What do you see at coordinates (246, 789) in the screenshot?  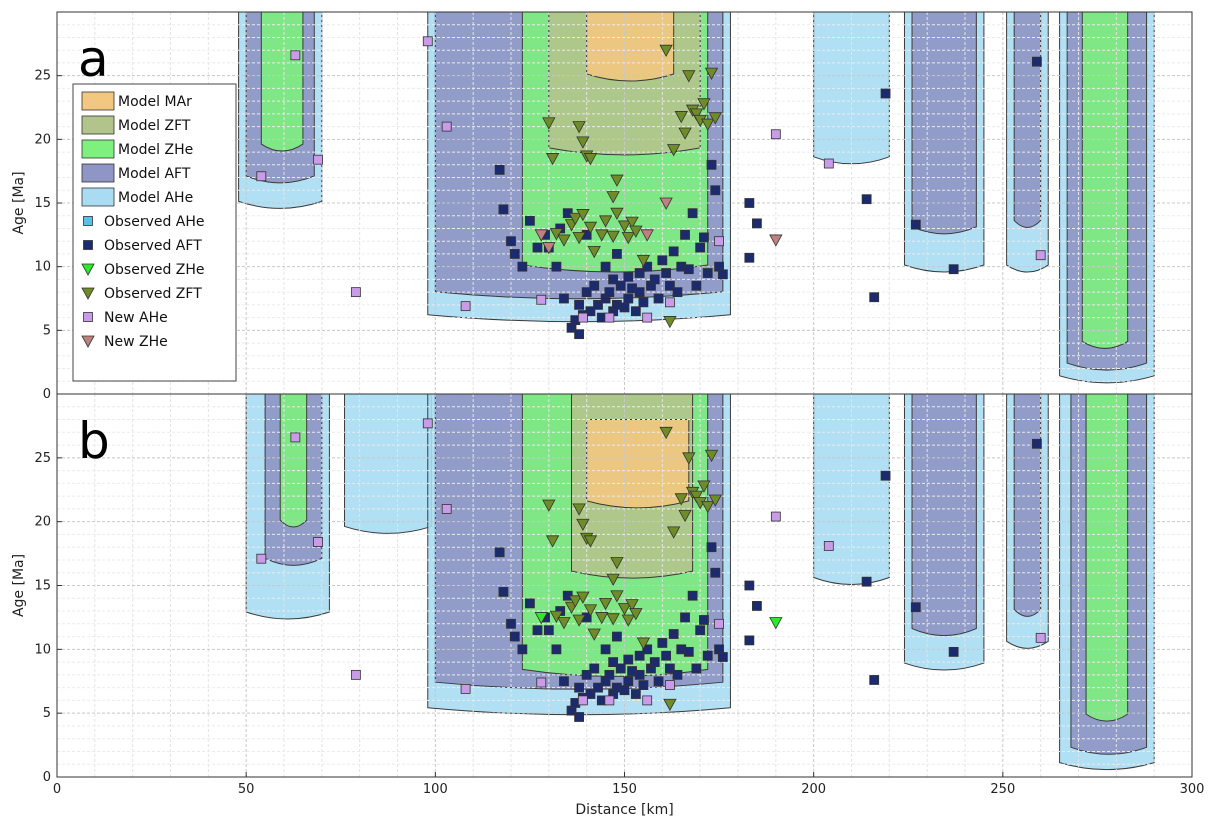 I see `x-tick-label: 50` at bounding box center [246, 789].